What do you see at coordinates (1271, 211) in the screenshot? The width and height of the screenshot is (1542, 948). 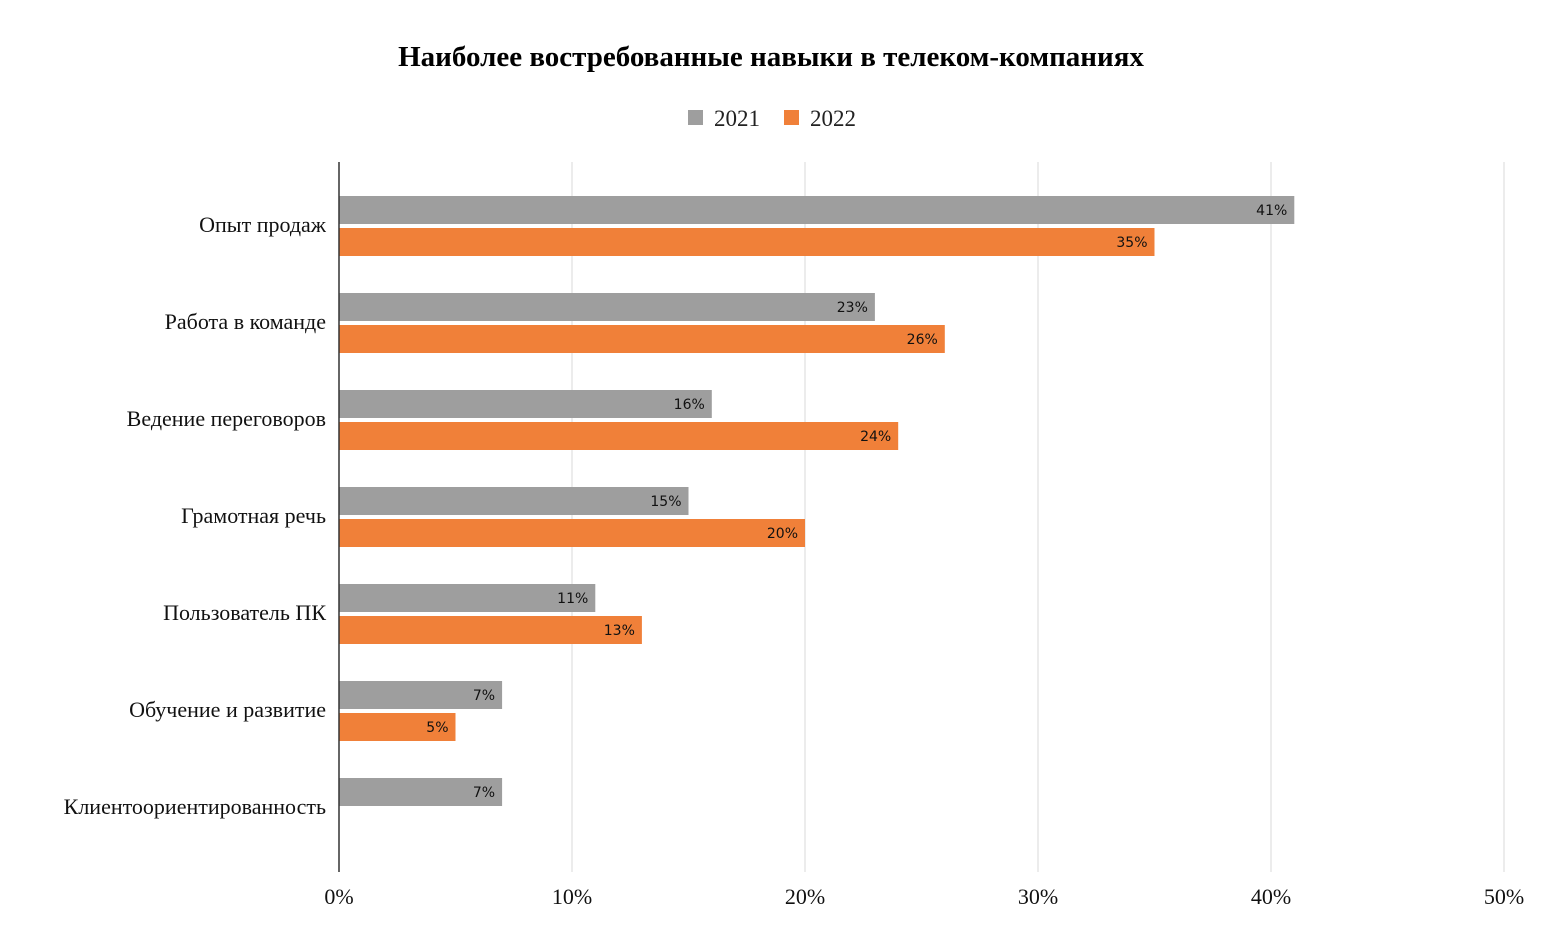 I see `data-label-2021: 41%` at bounding box center [1271, 211].